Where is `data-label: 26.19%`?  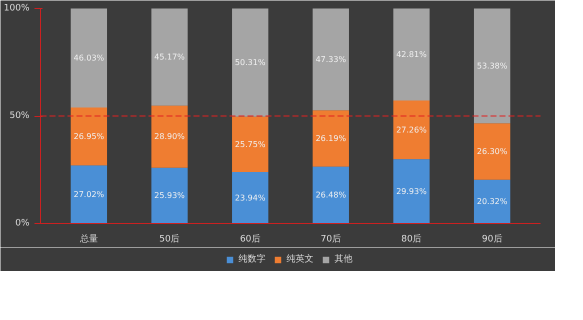 data-label: 26.19% is located at coordinates (331, 138).